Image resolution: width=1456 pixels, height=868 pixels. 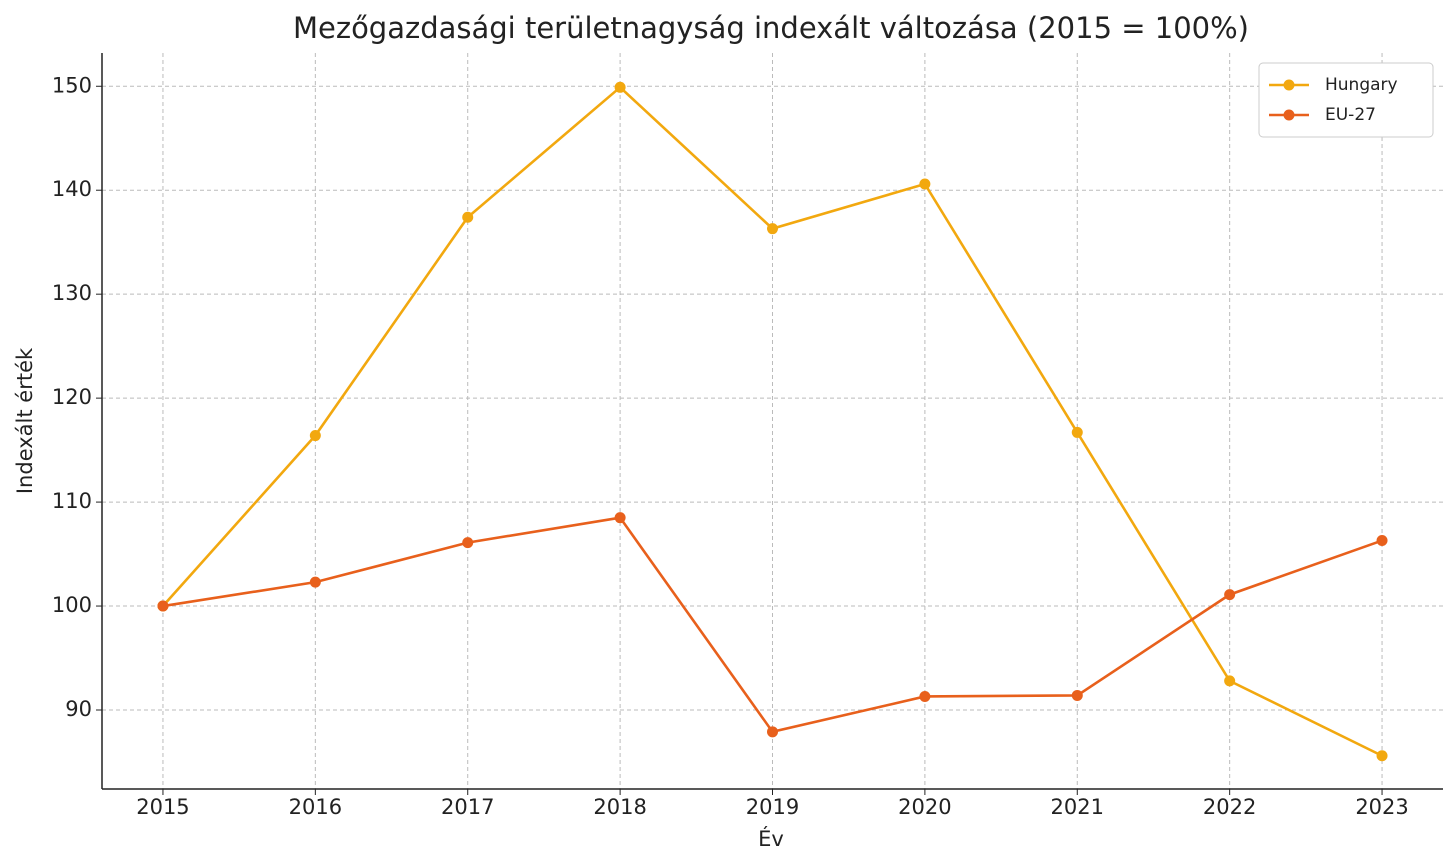 I want to click on y-tick-label: 110, so click(x=72, y=501).